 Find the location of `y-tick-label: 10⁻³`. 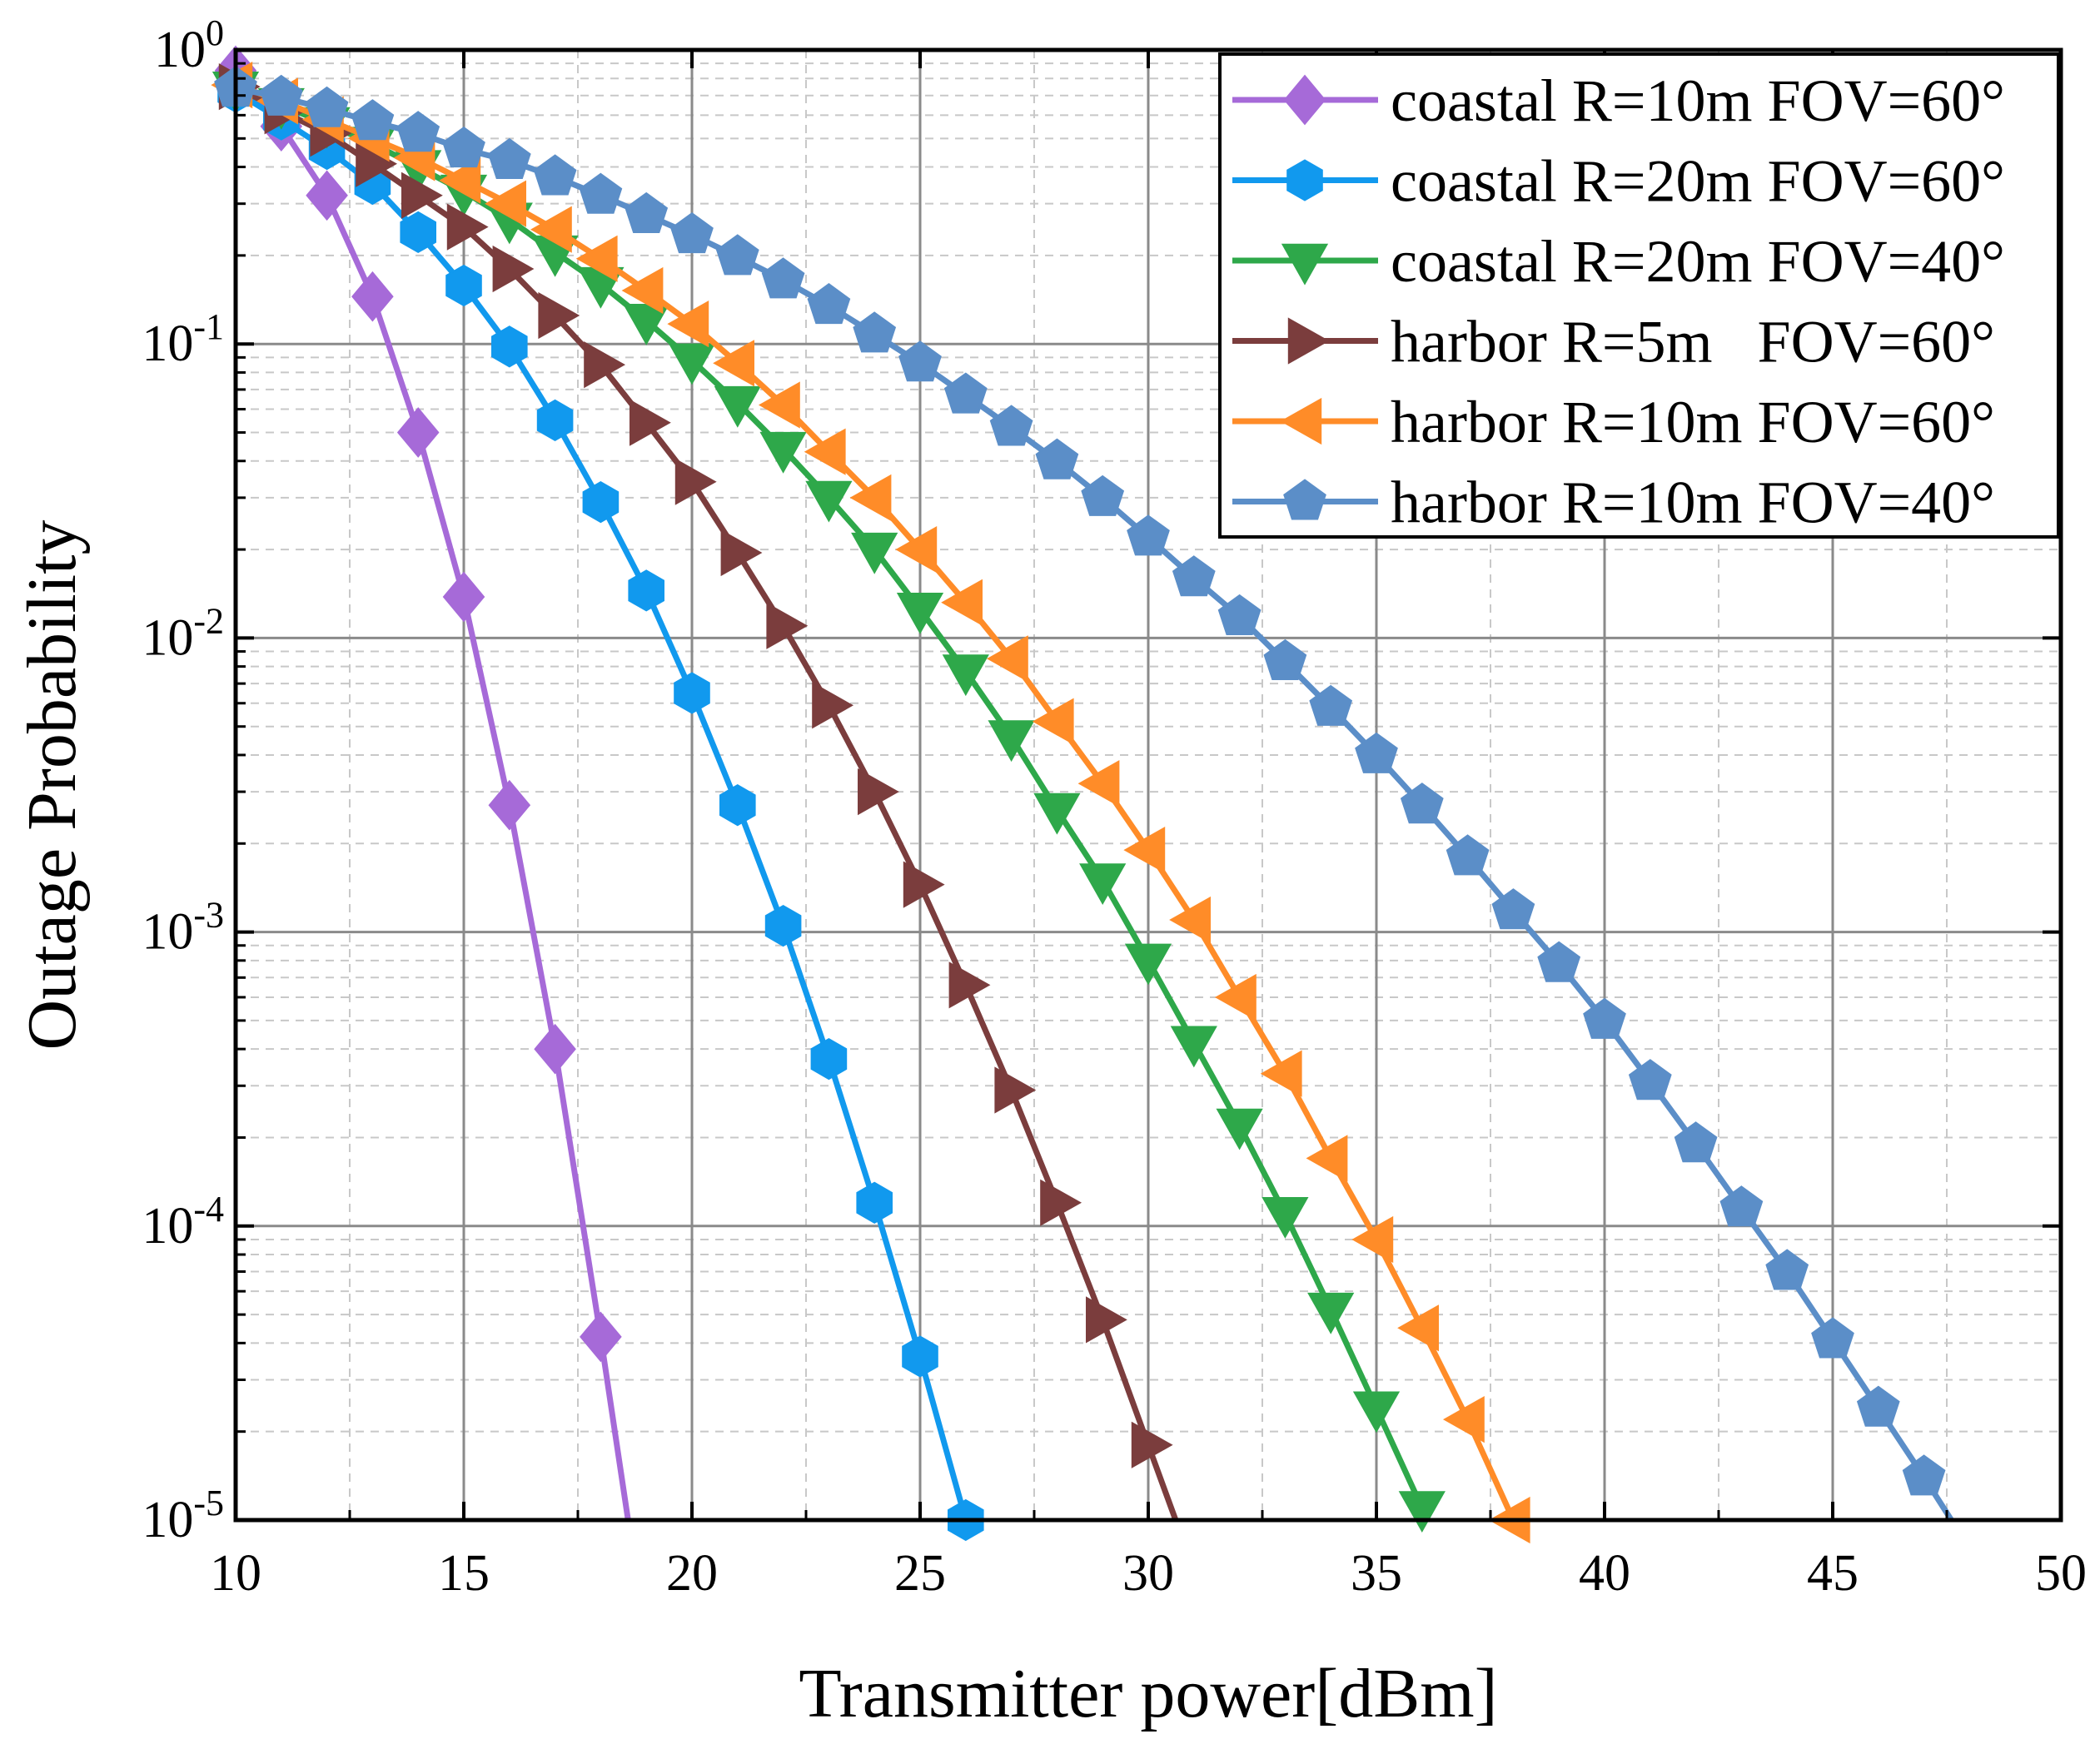

y-tick-label: 10⁻³ is located at coordinates (183, 928).